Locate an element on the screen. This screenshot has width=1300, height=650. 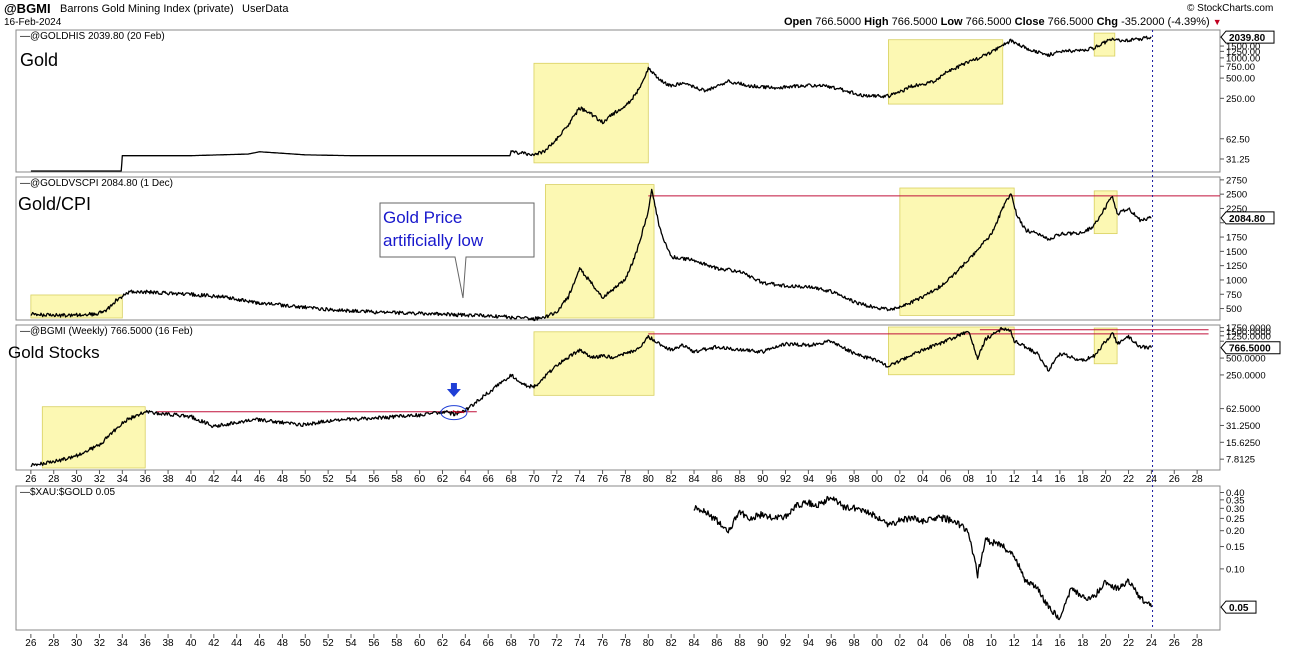
panel-legend: —$XAU:$GOLD 0.05 is located at coordinates (67, 492).